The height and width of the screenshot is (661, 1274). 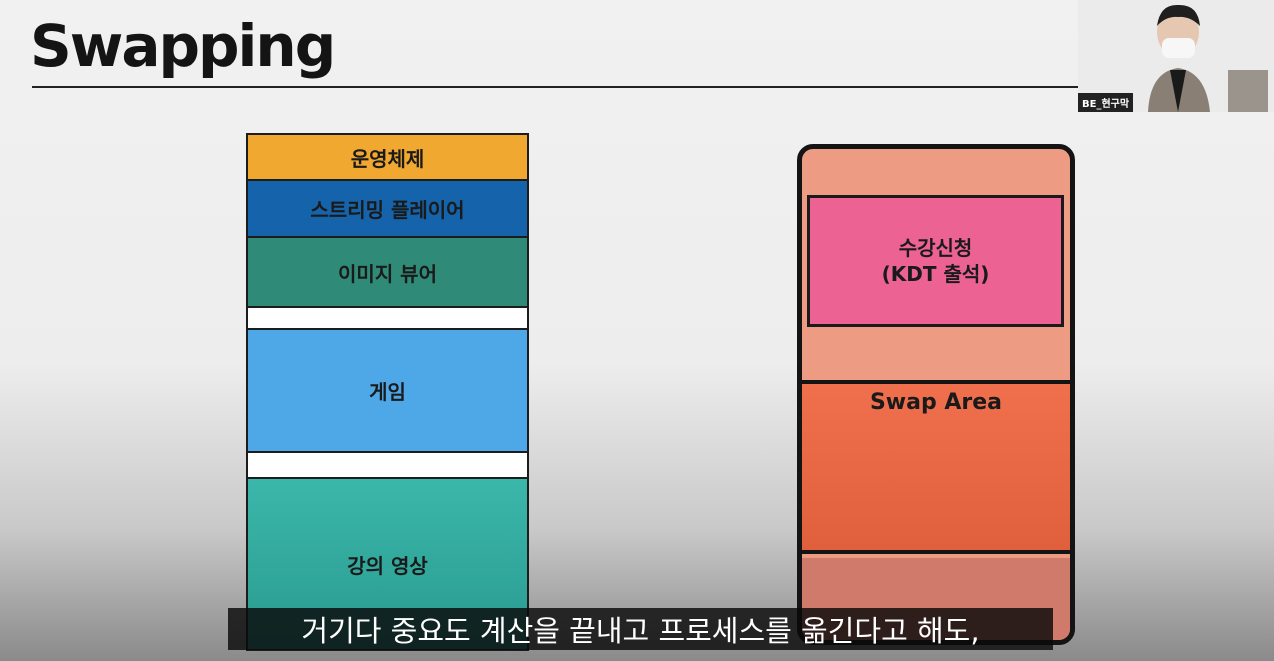 What do you see at coordinates (387, 390) in the screenshot?
I see `memory-block-game: 게임` at bounding box center [387, 390].